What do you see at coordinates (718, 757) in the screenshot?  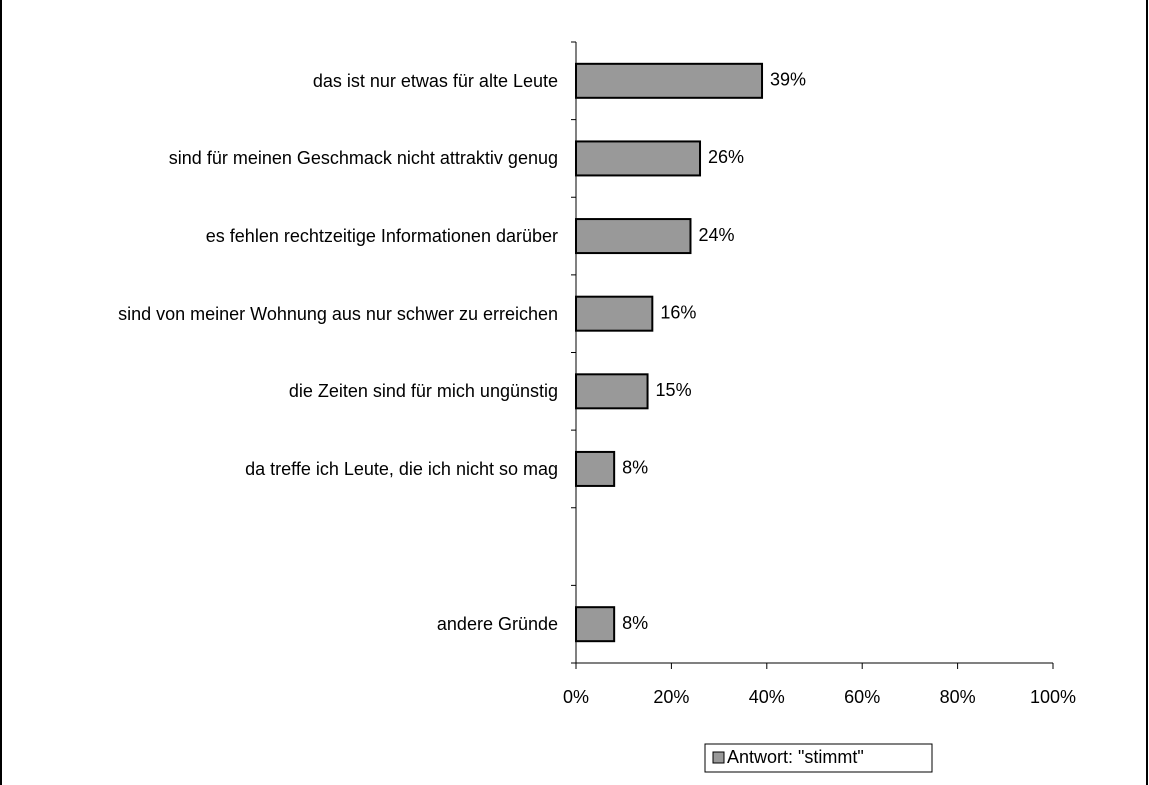 I see `legend-swatch` at bounding box center [718, 757].